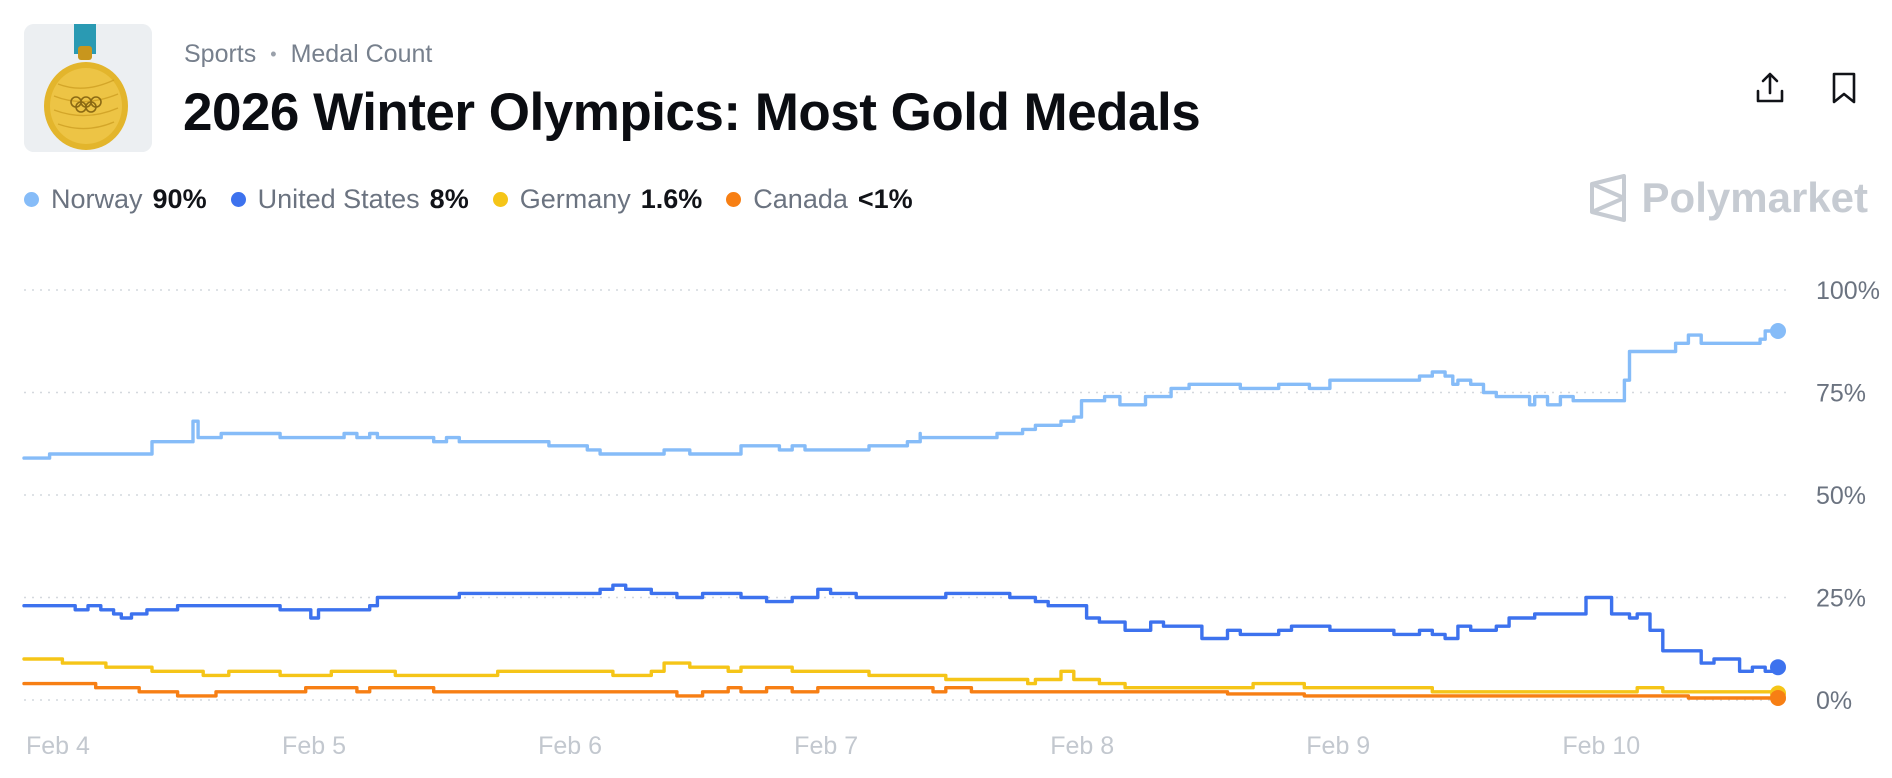 This screenshot has width=1892, height=778. What do you see at coordinates (575, 199) in the screenshot?
I see `legend-name: Germany` at bounding box center [575, 199].